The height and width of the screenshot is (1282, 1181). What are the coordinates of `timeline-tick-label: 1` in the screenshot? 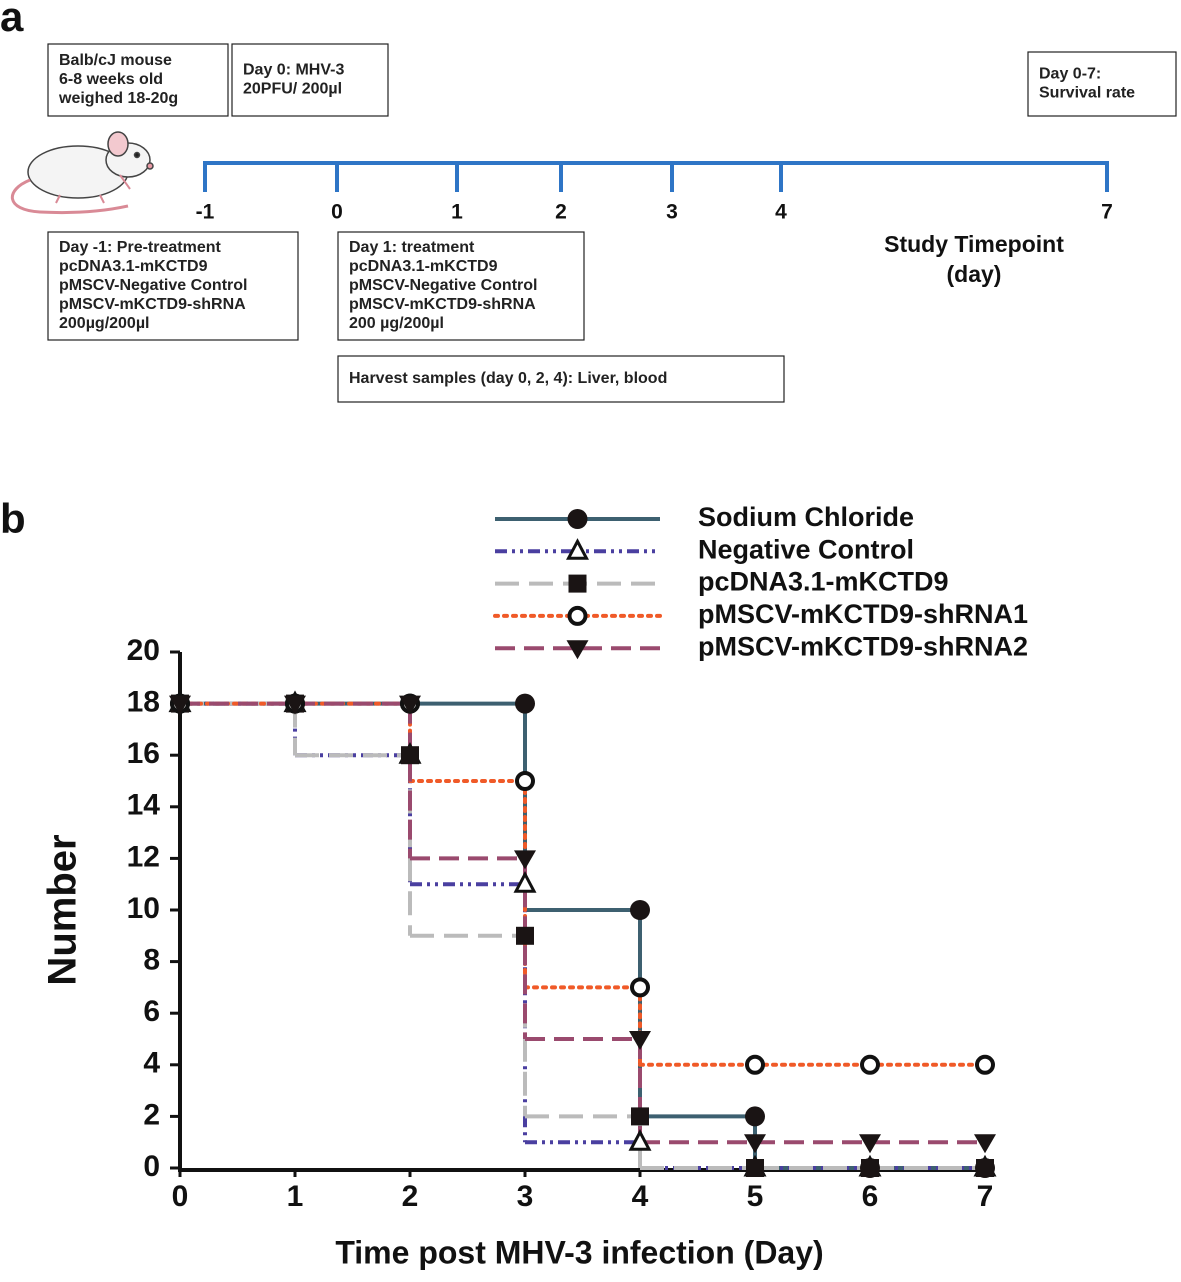 It's located at (457, 212).